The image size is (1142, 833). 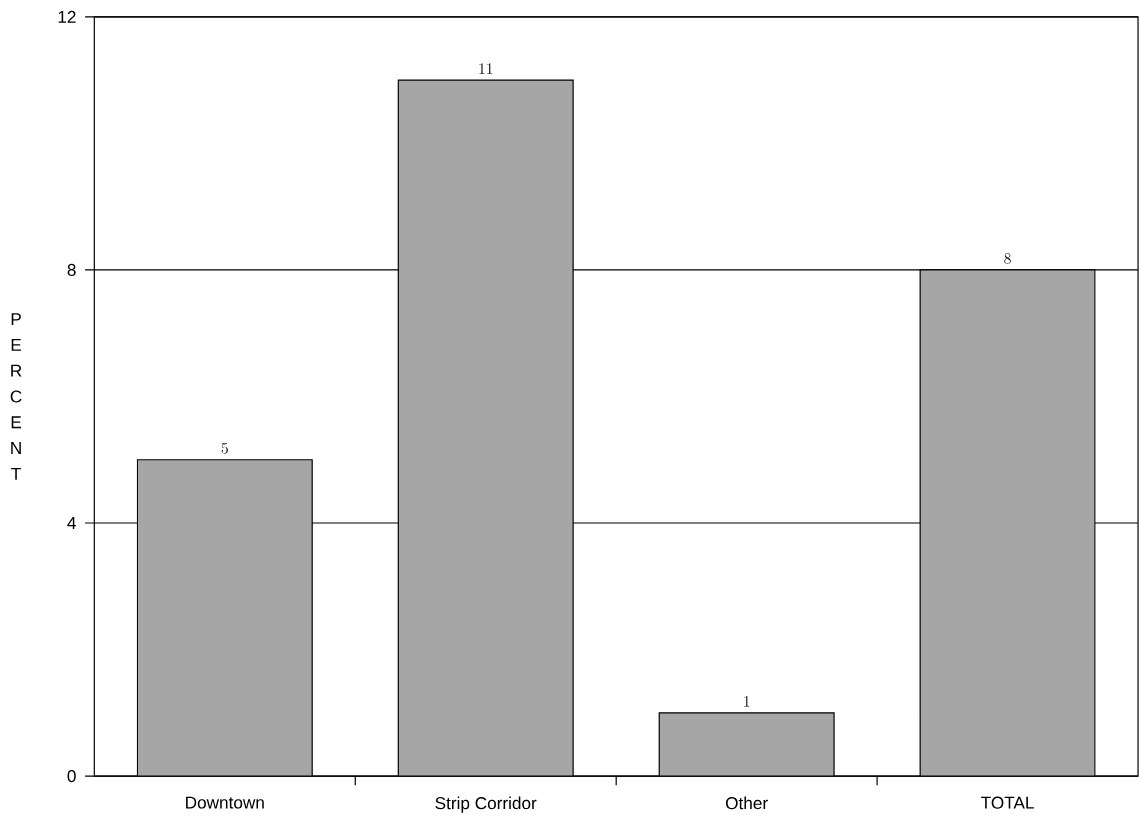 What do you see at coordinates (71, 776) in the screenshot?
I see `y-tick-label: 0` at bounding box center [71, 776].